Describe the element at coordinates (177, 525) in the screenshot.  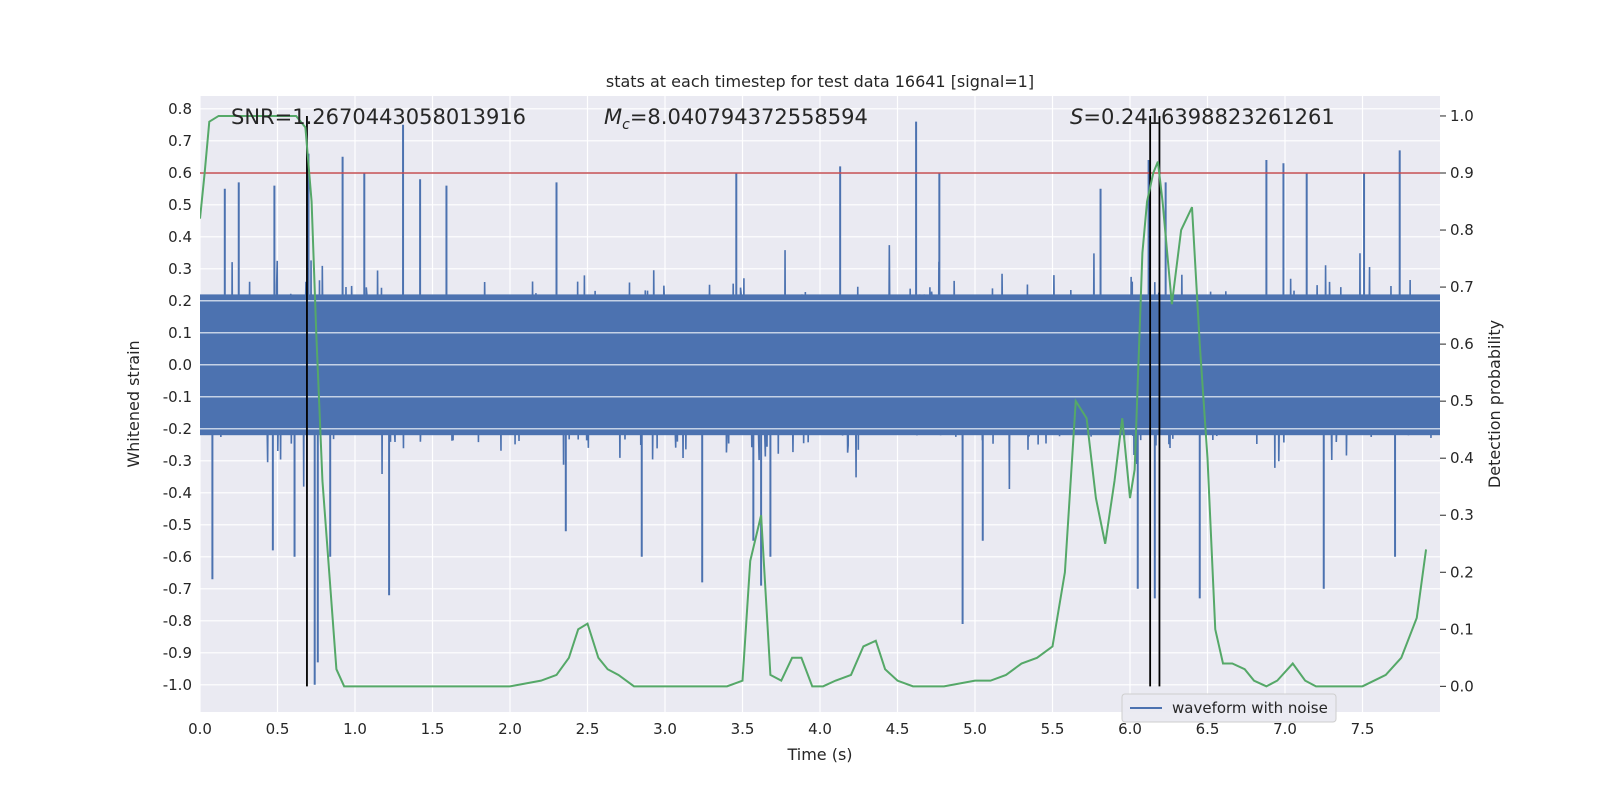
I see `y-tick-label: -0.5` at that location.